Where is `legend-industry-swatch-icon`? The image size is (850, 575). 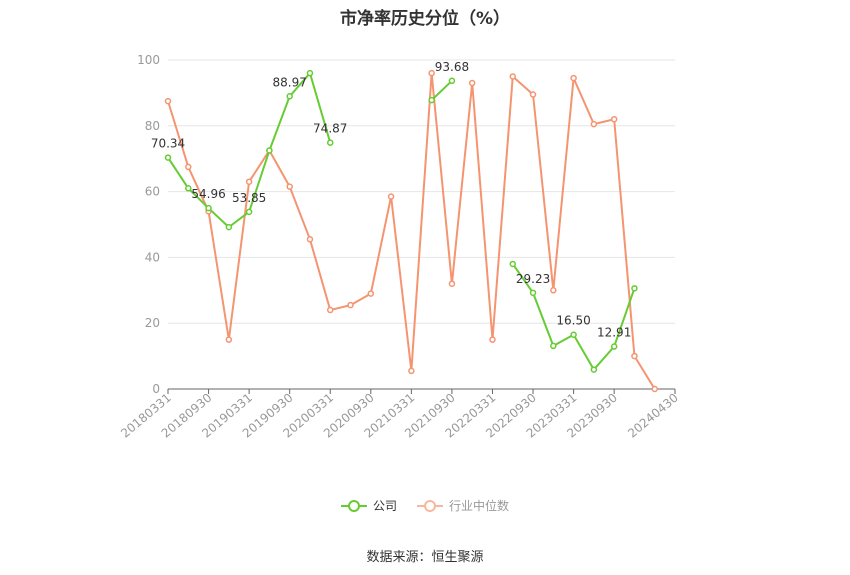
legend-industry-swatch-icon is located at coordinates (430, 506).